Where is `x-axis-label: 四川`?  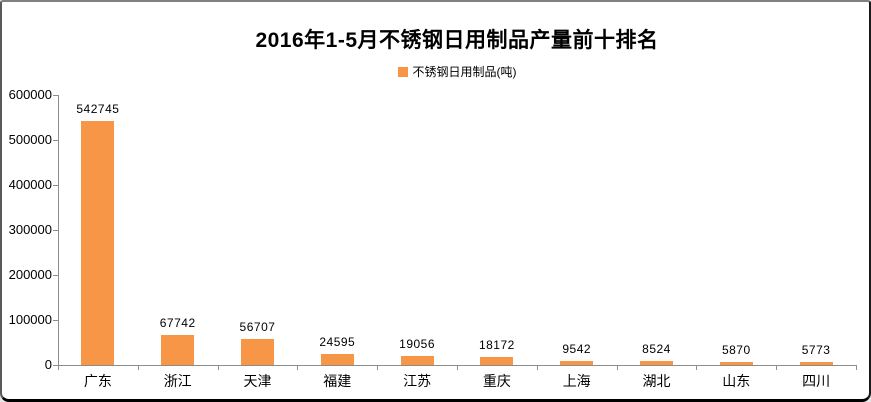
x-axis-label: 四川 is located at coordinates (816, 381).